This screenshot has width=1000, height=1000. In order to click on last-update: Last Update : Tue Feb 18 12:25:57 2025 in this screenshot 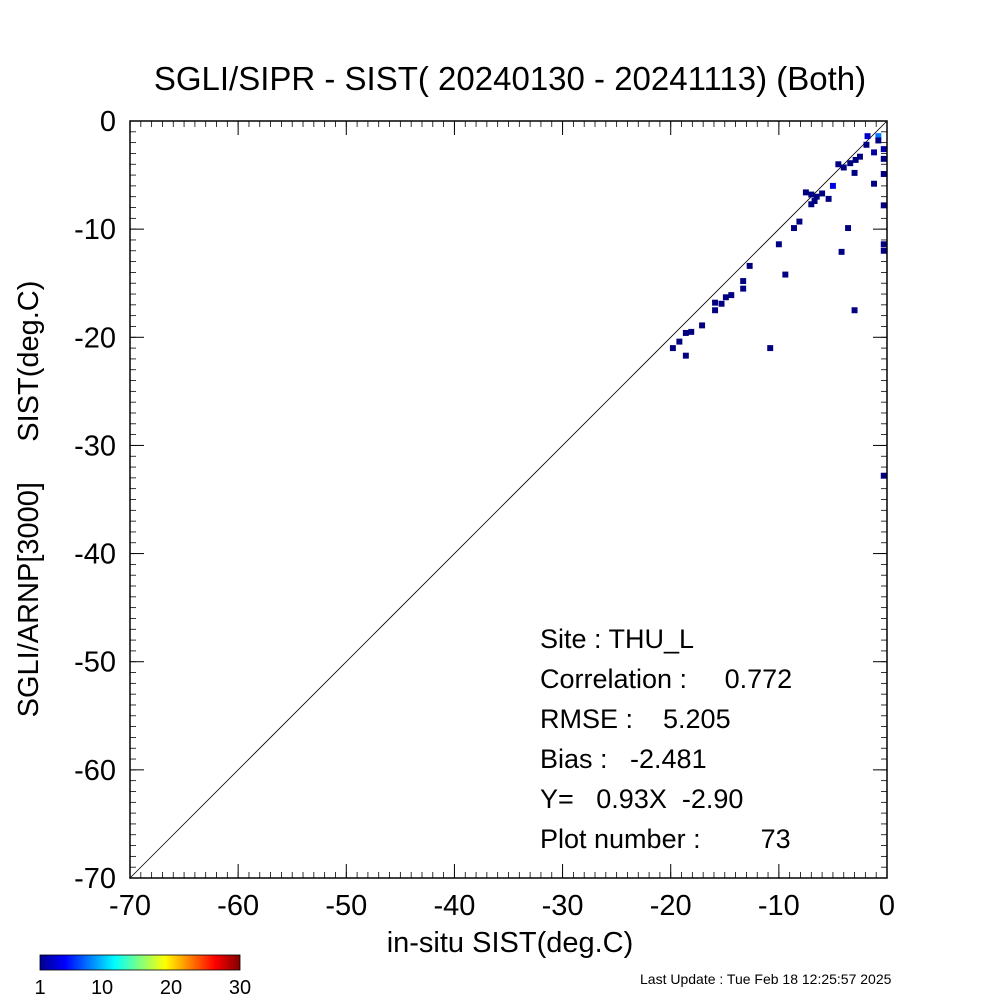, I will do `click(766, 979)`.